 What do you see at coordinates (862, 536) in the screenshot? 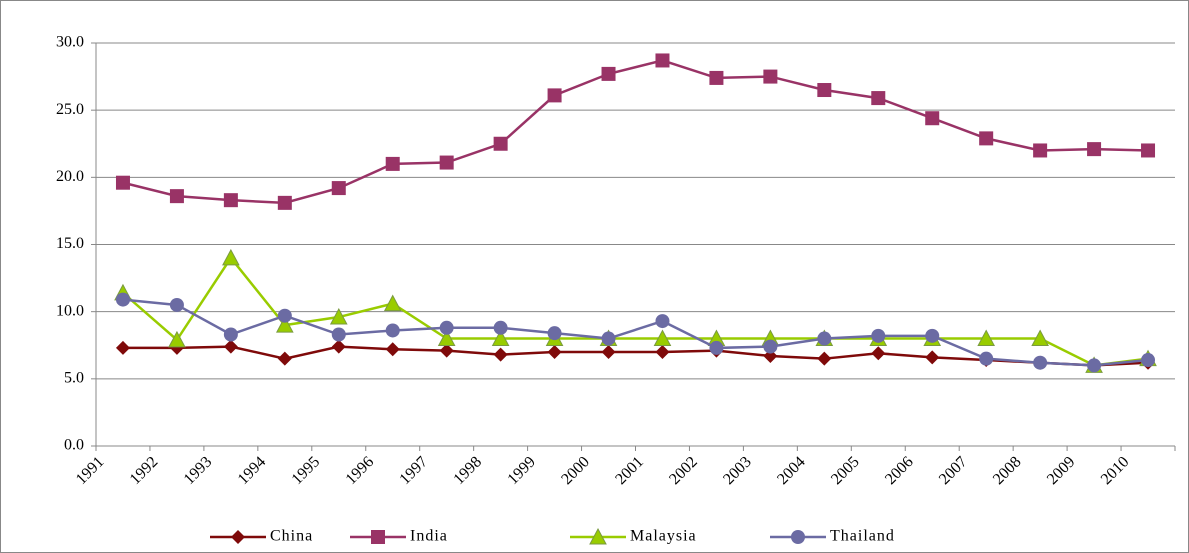
I see `legend-label: Thailand` at bounding box center [862, 536].